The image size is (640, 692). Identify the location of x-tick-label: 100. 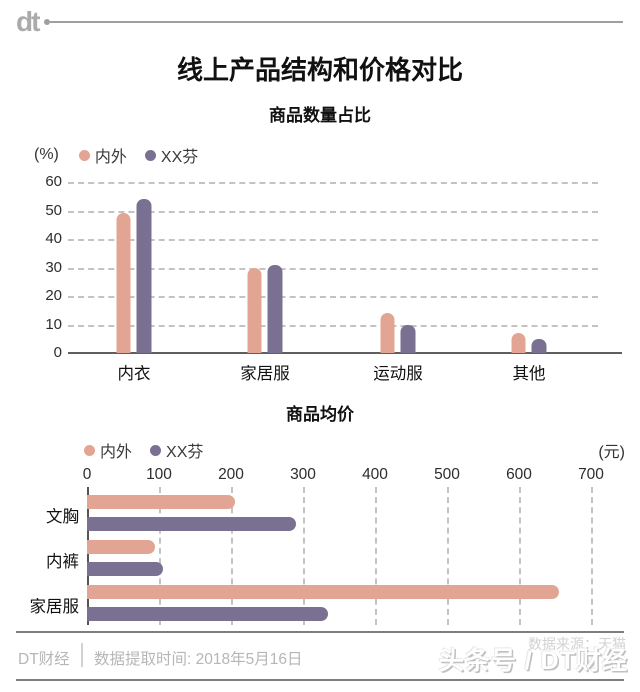
(159, 474).